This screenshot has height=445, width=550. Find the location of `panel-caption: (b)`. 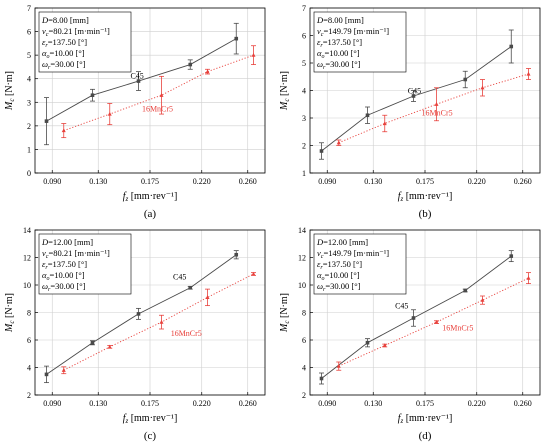

panel-caption: (b) is located at coordinates (425, 214).